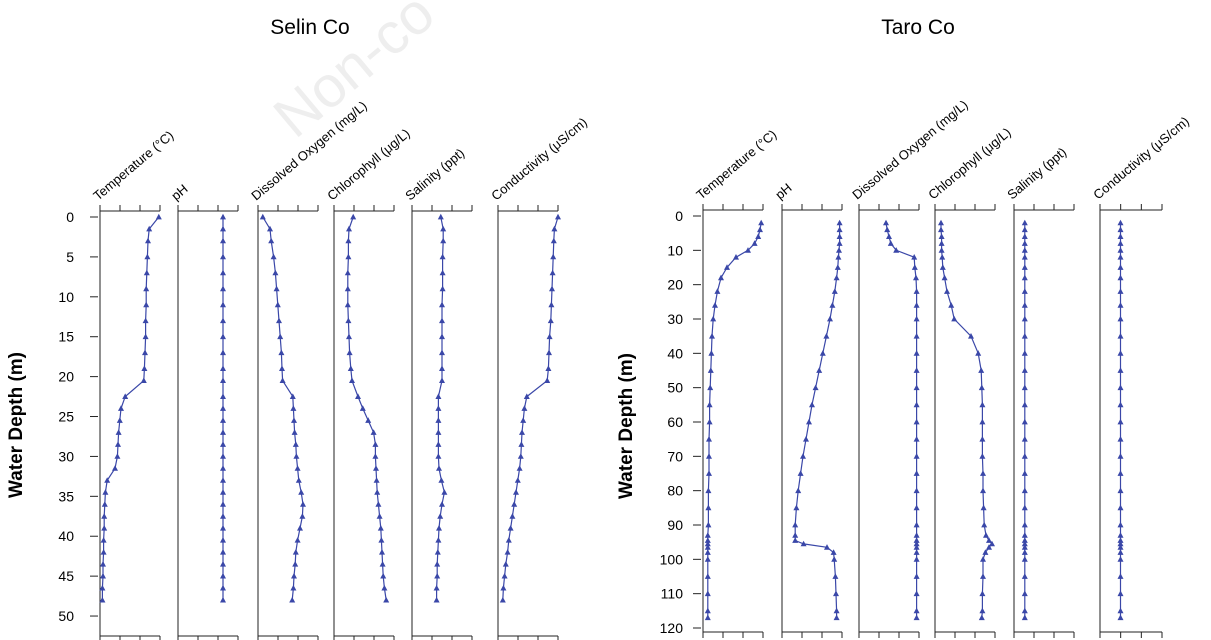 This screenshot has width=1211, height=640. I want to click on parameter-label: Chlorophyll (μg/L), so click(368, 165).